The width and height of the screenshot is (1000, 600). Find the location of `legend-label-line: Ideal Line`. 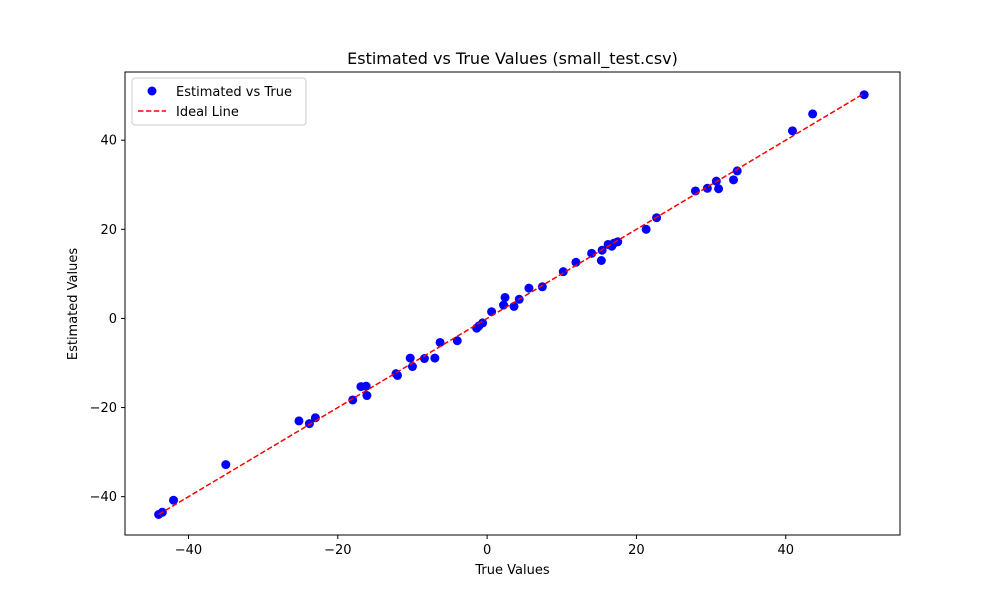

legend-label-line: Ideal Line is located at coordinates (207, 112).